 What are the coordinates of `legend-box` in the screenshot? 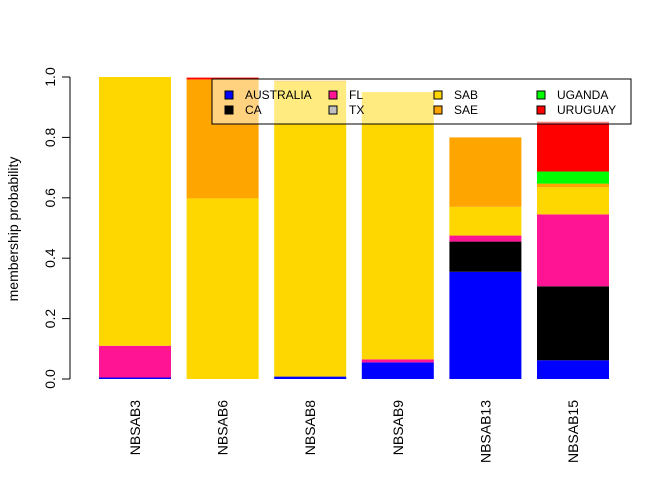 It's located at (421, 101).